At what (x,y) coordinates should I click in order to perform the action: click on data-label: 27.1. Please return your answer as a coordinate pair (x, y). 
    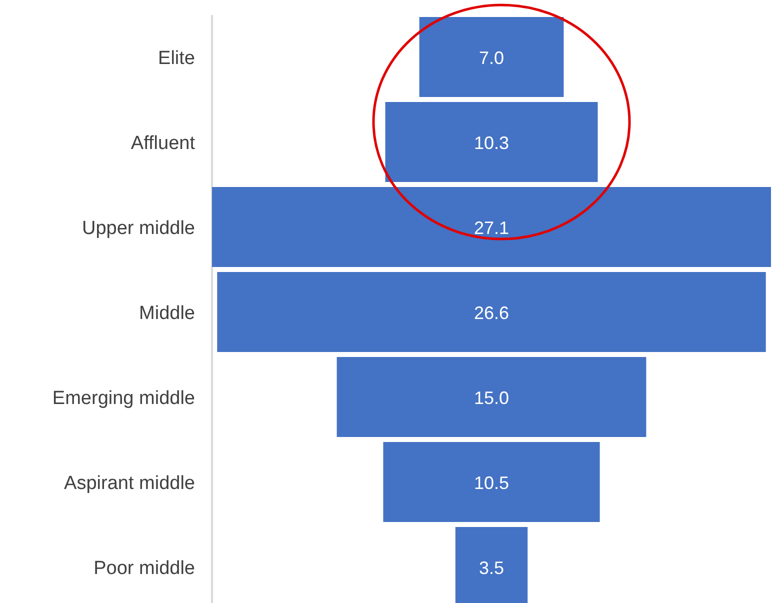
    Looking at the image, I should click on (492, 228).